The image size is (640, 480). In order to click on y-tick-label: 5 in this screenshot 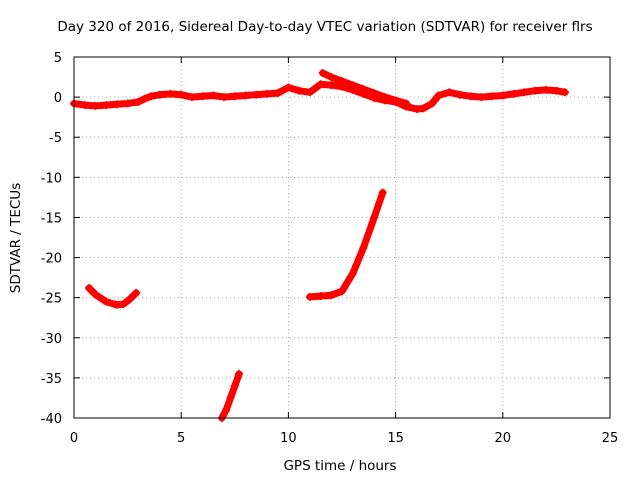, I will do `click(58, 58)`.